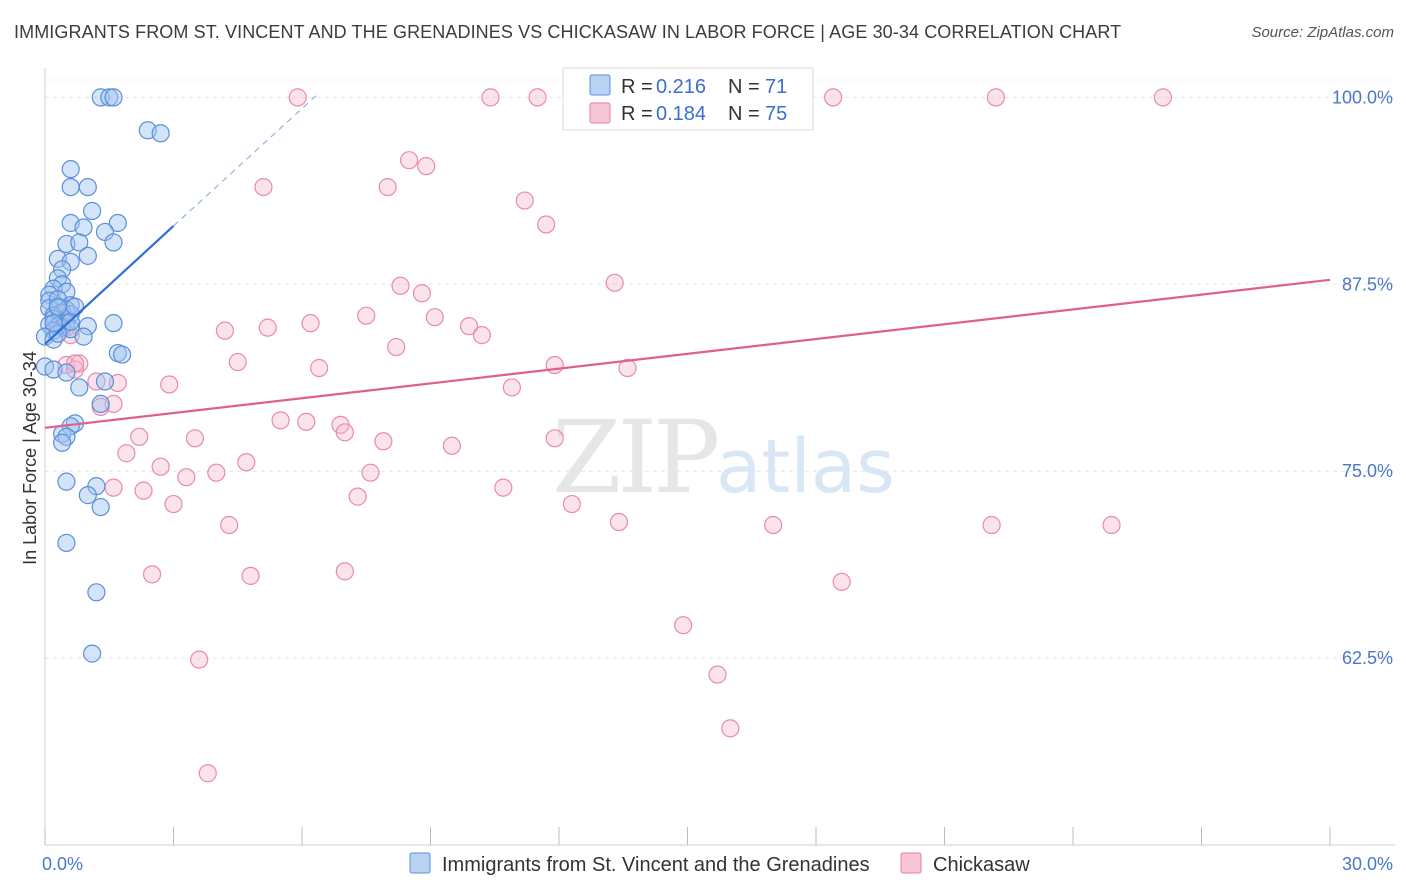 This screenshot has width=1406, height=892. I want to click on series-legend-swatch-blue, so click(420, 863).